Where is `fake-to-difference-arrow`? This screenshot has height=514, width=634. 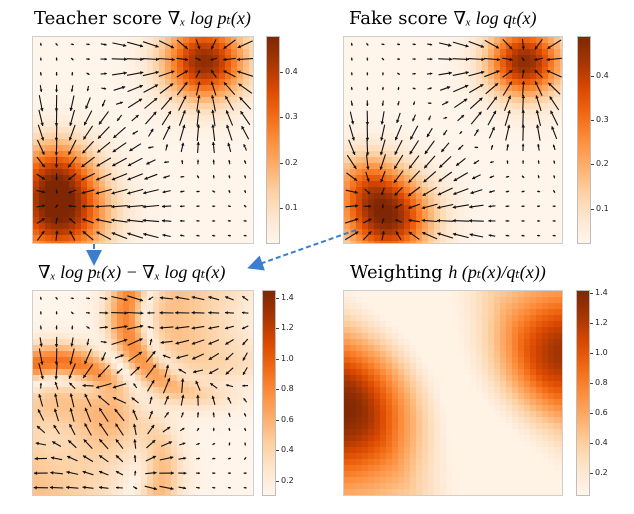 fake-to-difference-arrow is located at coordinates (302, 250).